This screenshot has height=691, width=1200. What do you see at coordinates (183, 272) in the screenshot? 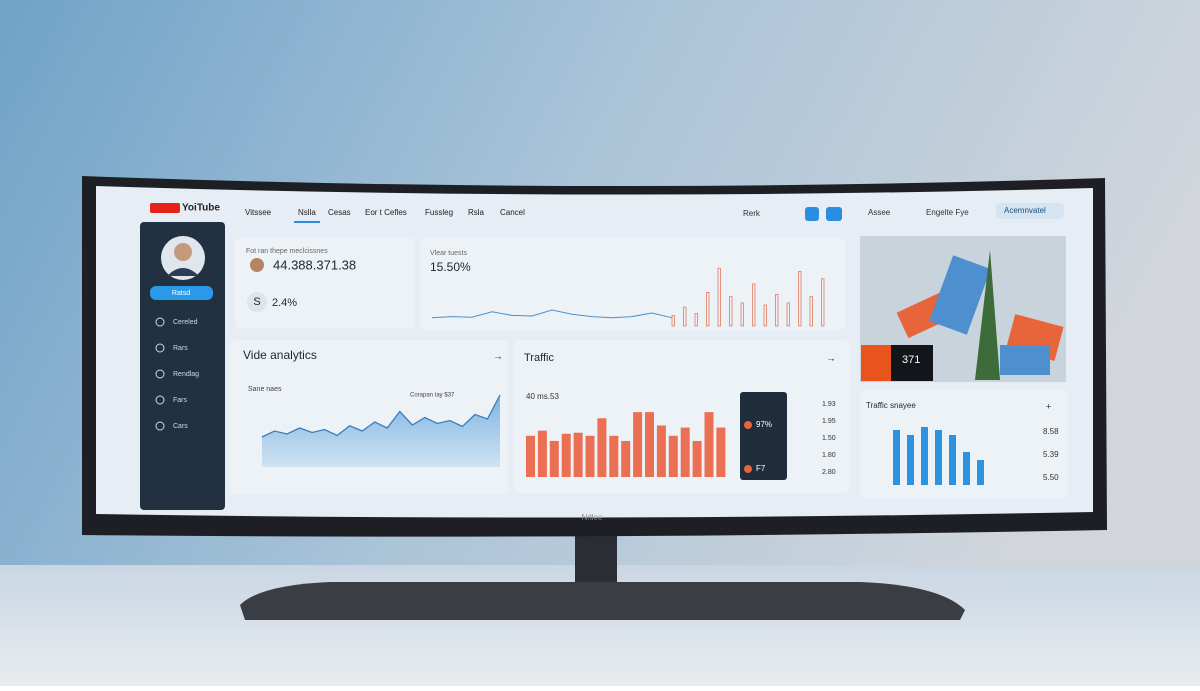
I see `avatar-body` at bounding box center [183, 272].